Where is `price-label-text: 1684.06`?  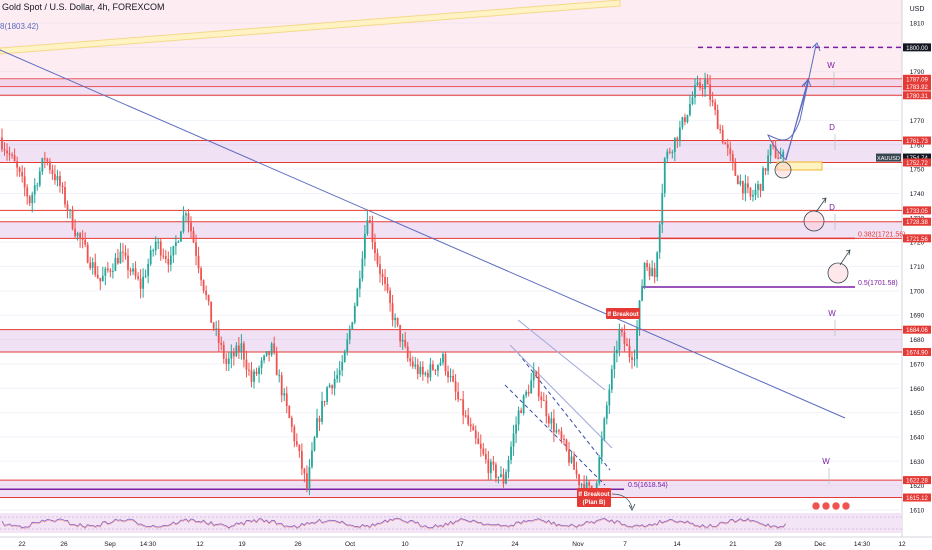
price-label-text: 1684.06 is located at coordinates (917, 331).